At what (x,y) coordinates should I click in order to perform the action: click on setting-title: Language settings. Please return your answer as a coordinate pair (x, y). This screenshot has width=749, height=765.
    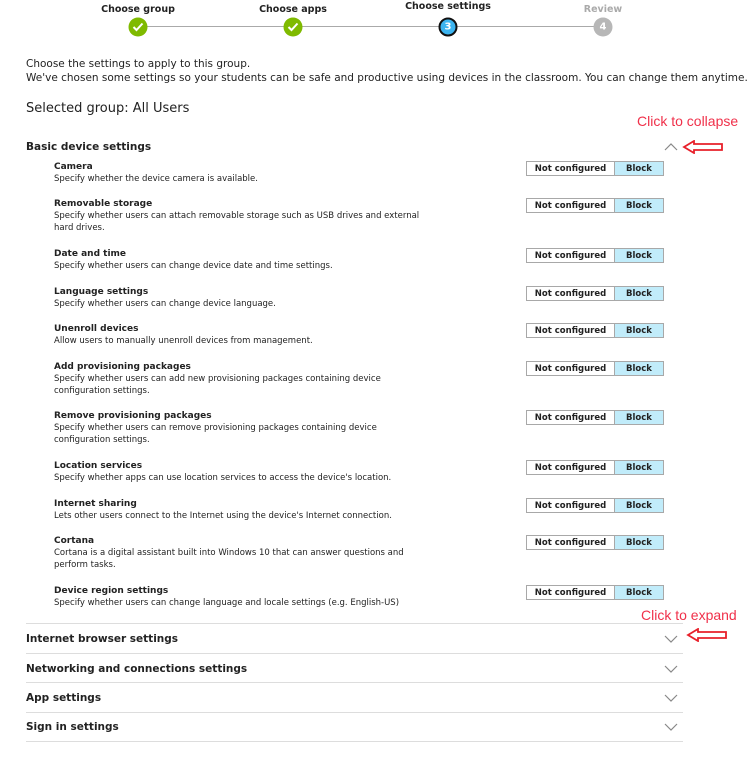
    Looking at the image, I should click on (101, 292).